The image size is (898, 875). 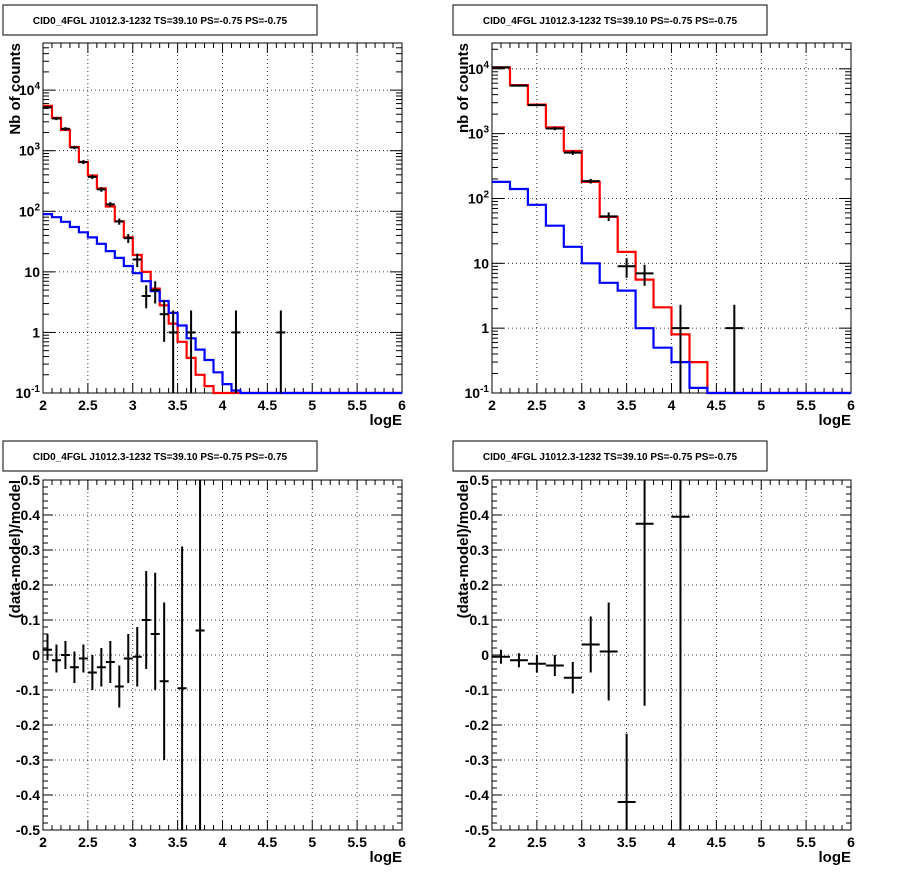 What do you see at coordinates (36, 332) in the screenshot?
I see `y-tick-label: 1` at bounding box center [36, 332].